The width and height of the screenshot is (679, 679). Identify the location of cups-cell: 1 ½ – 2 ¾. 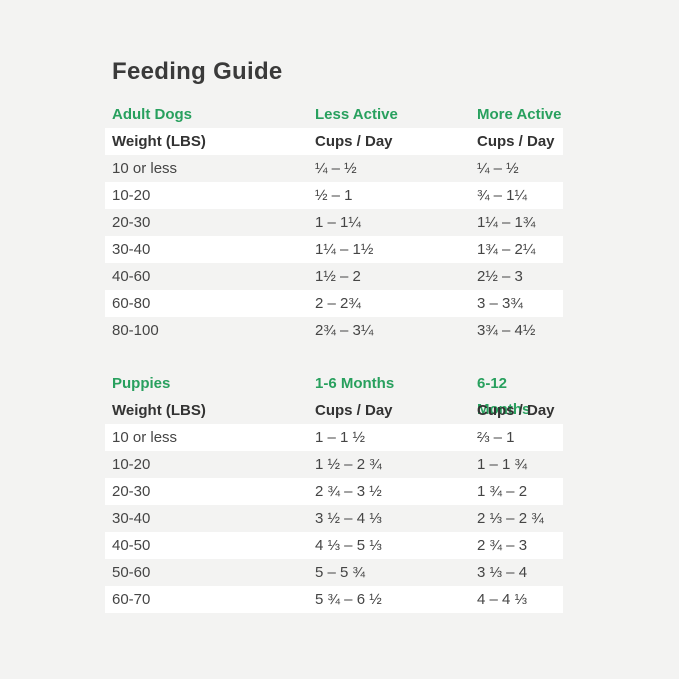
(348, 464).